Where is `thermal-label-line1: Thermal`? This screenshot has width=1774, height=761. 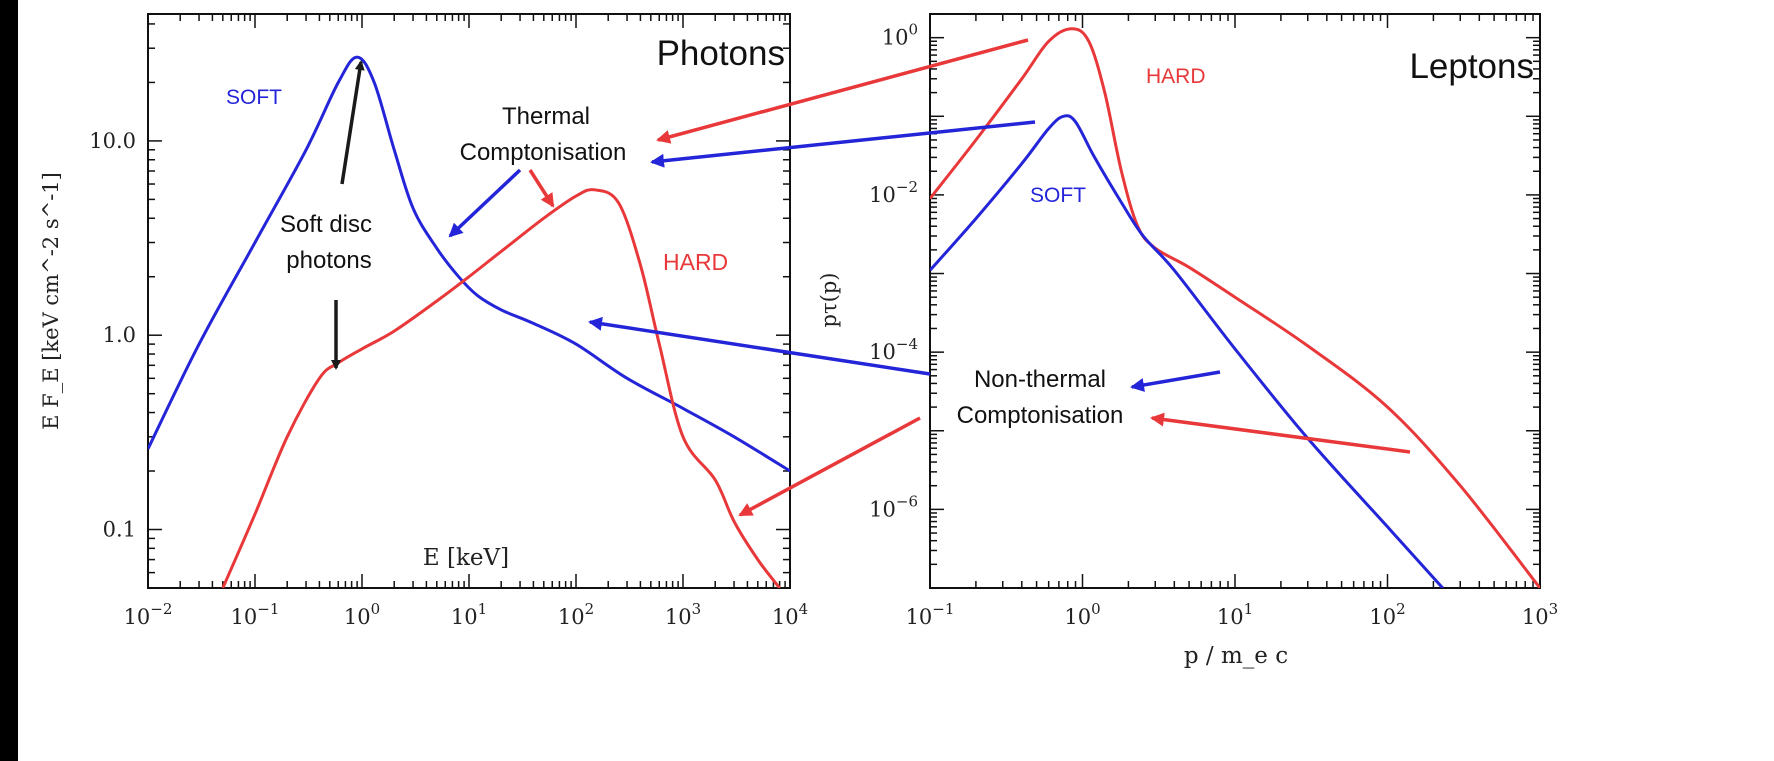
thermal-label-line1: Thermal is located at coordinates (546, 116).